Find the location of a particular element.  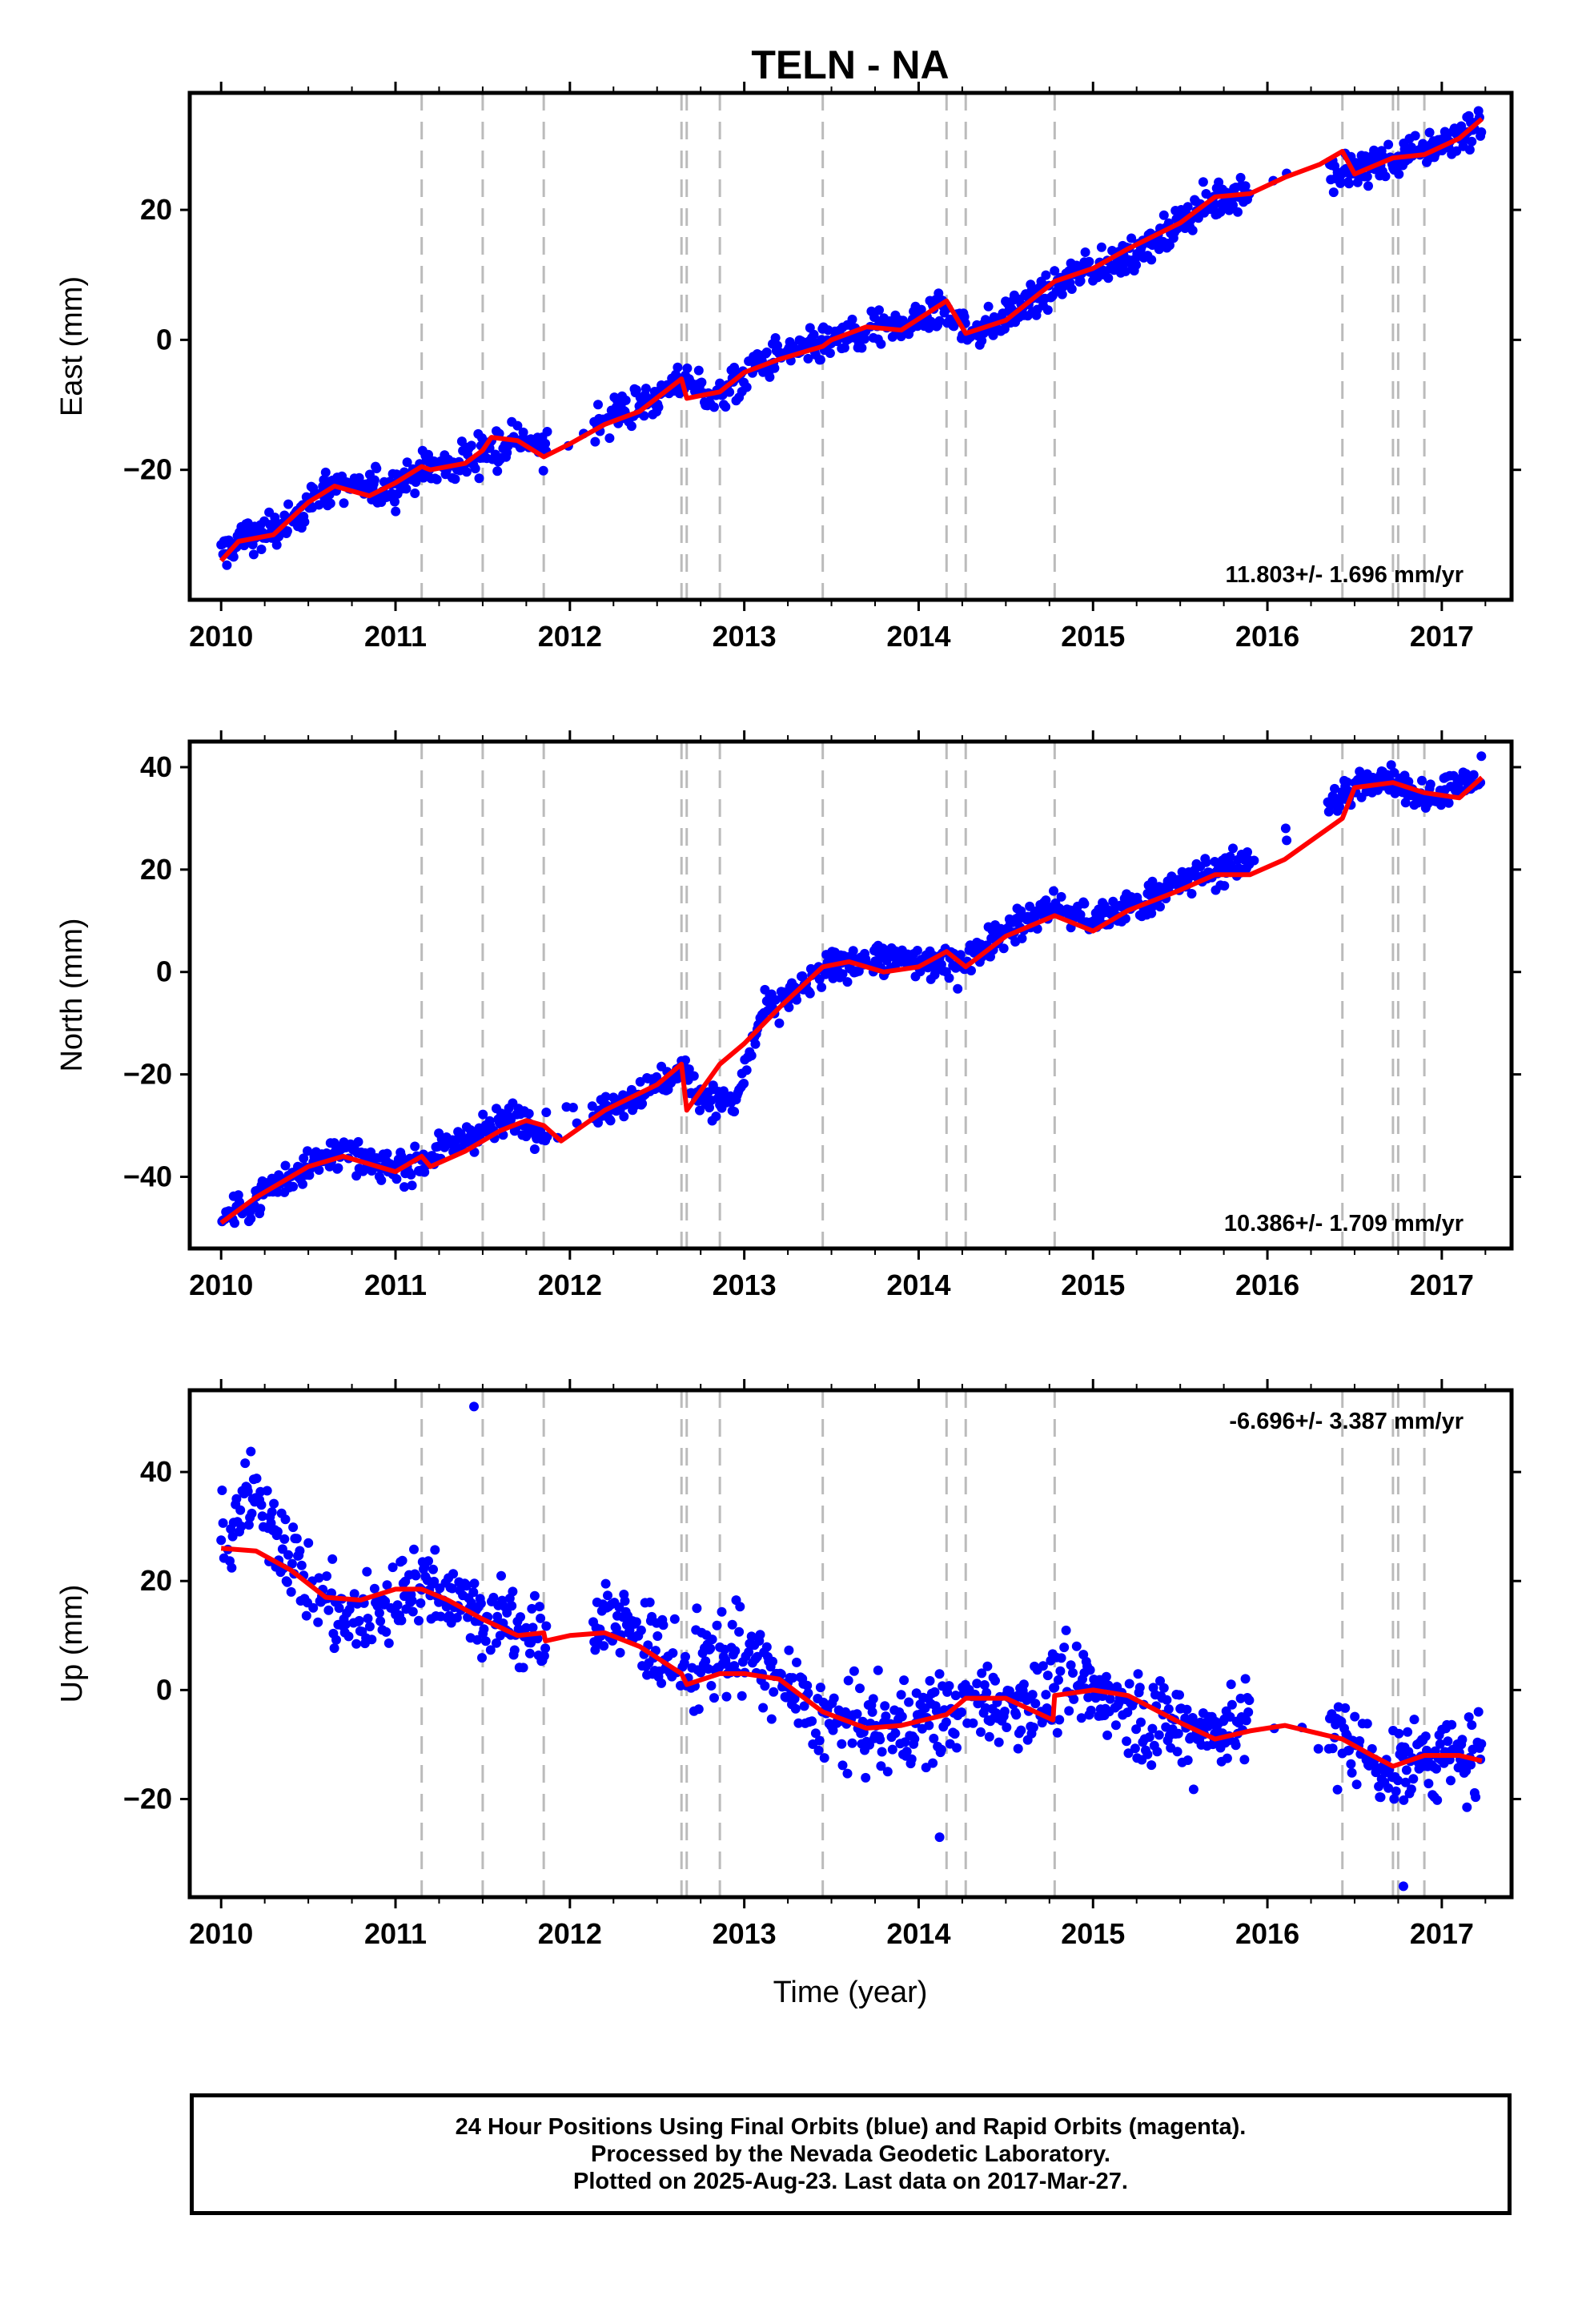

data-point-outlier is located at coordinates (474, 1406).